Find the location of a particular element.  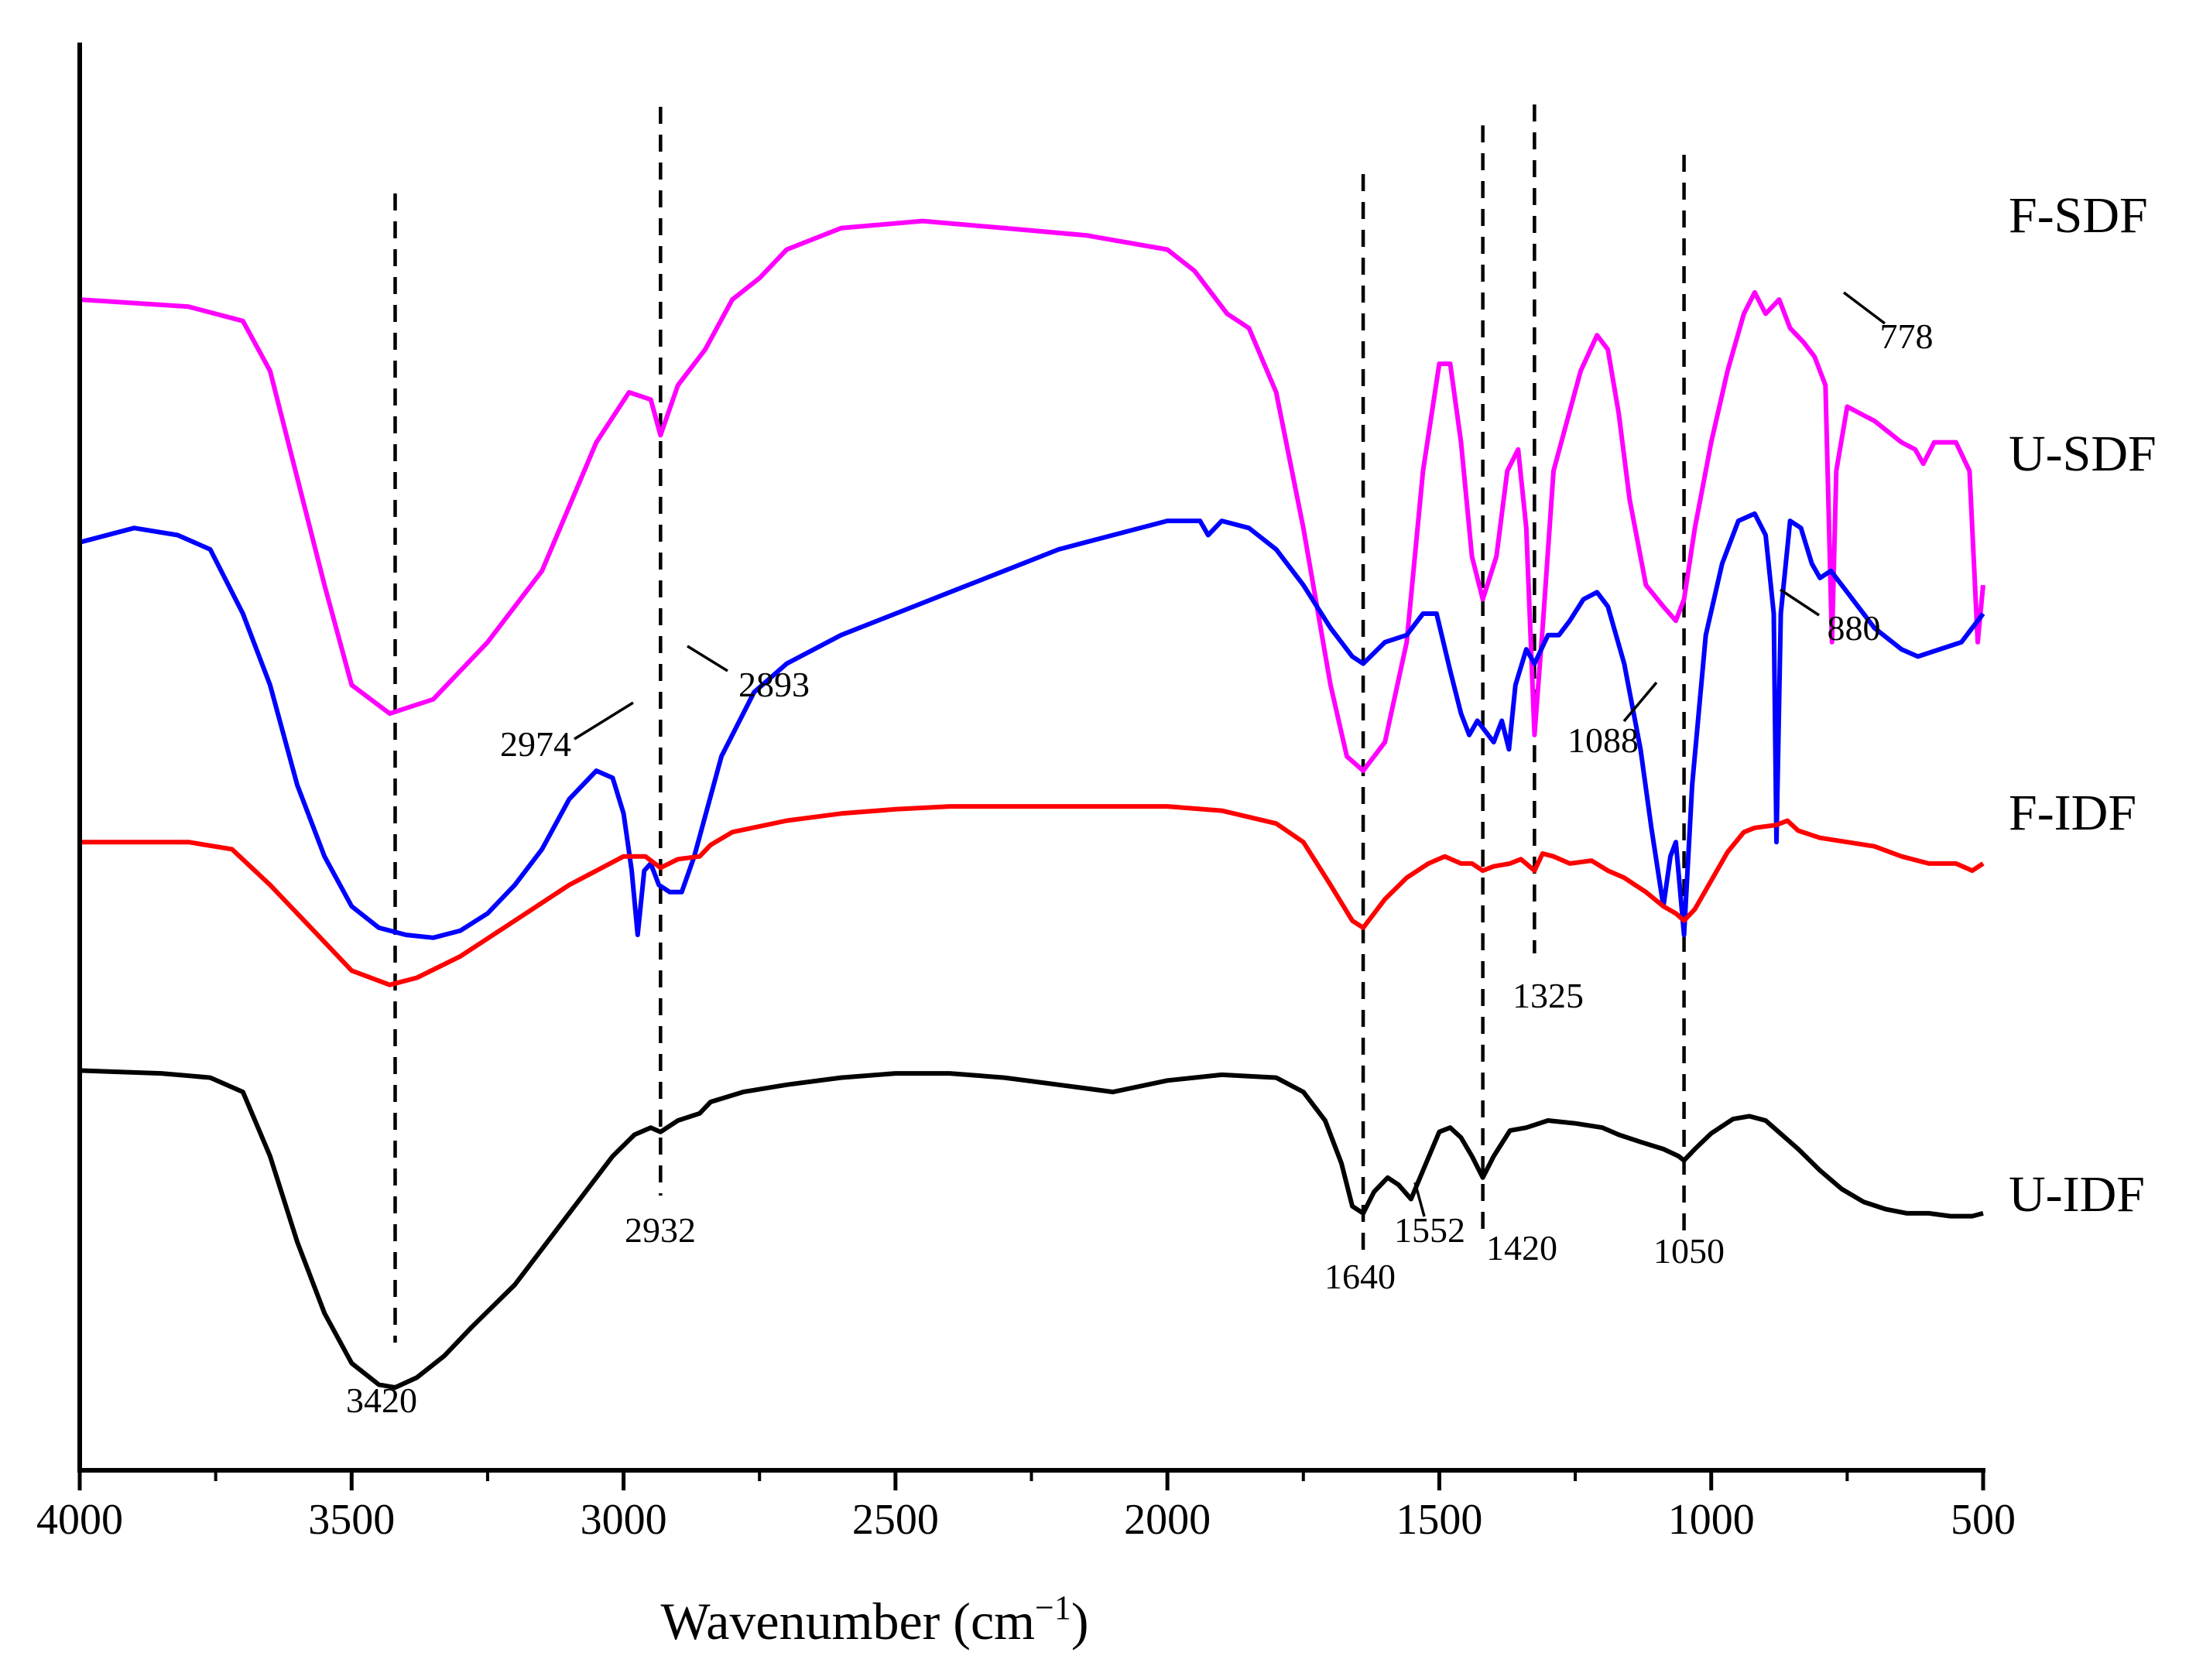

series-label-u-sdf: U-SDF is located at coordinates (2083, 454).